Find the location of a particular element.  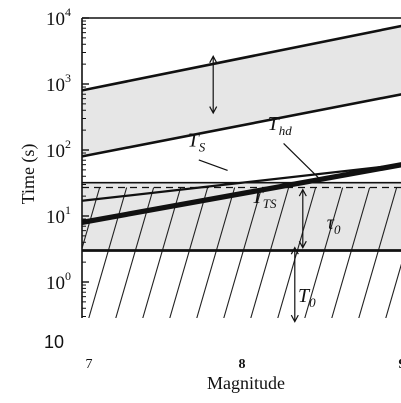

x-axis-title: Magnitude is located at coordinates (246, 383).